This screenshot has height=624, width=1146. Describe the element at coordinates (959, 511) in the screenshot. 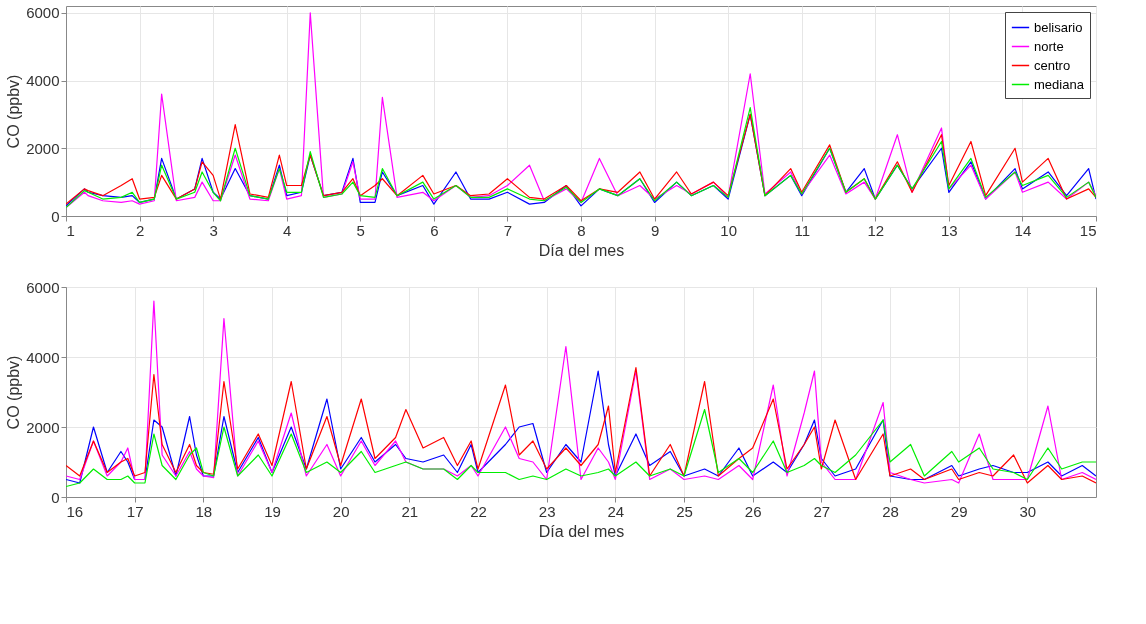

I see `x-tick-label: 29` at that location.